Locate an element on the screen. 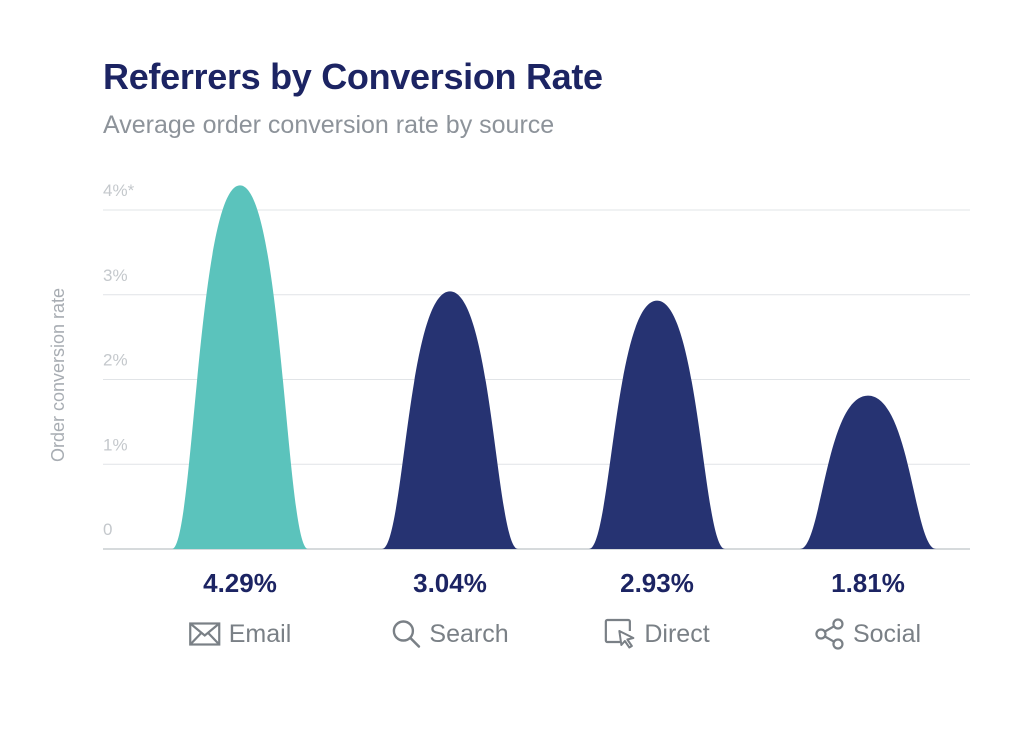 The image size is (1024, 734). category-social: Social is located at coordinates (868, 634).